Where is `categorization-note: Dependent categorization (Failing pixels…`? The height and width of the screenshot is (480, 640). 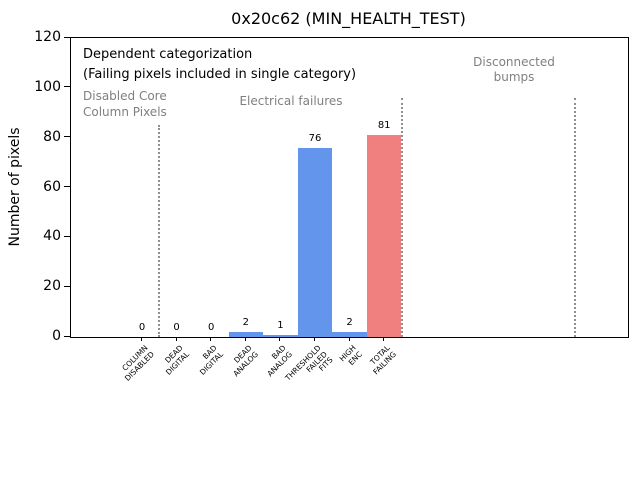
categorization-note: Dependent categorization (Failing pixels… is located at coordinates (219, 65).